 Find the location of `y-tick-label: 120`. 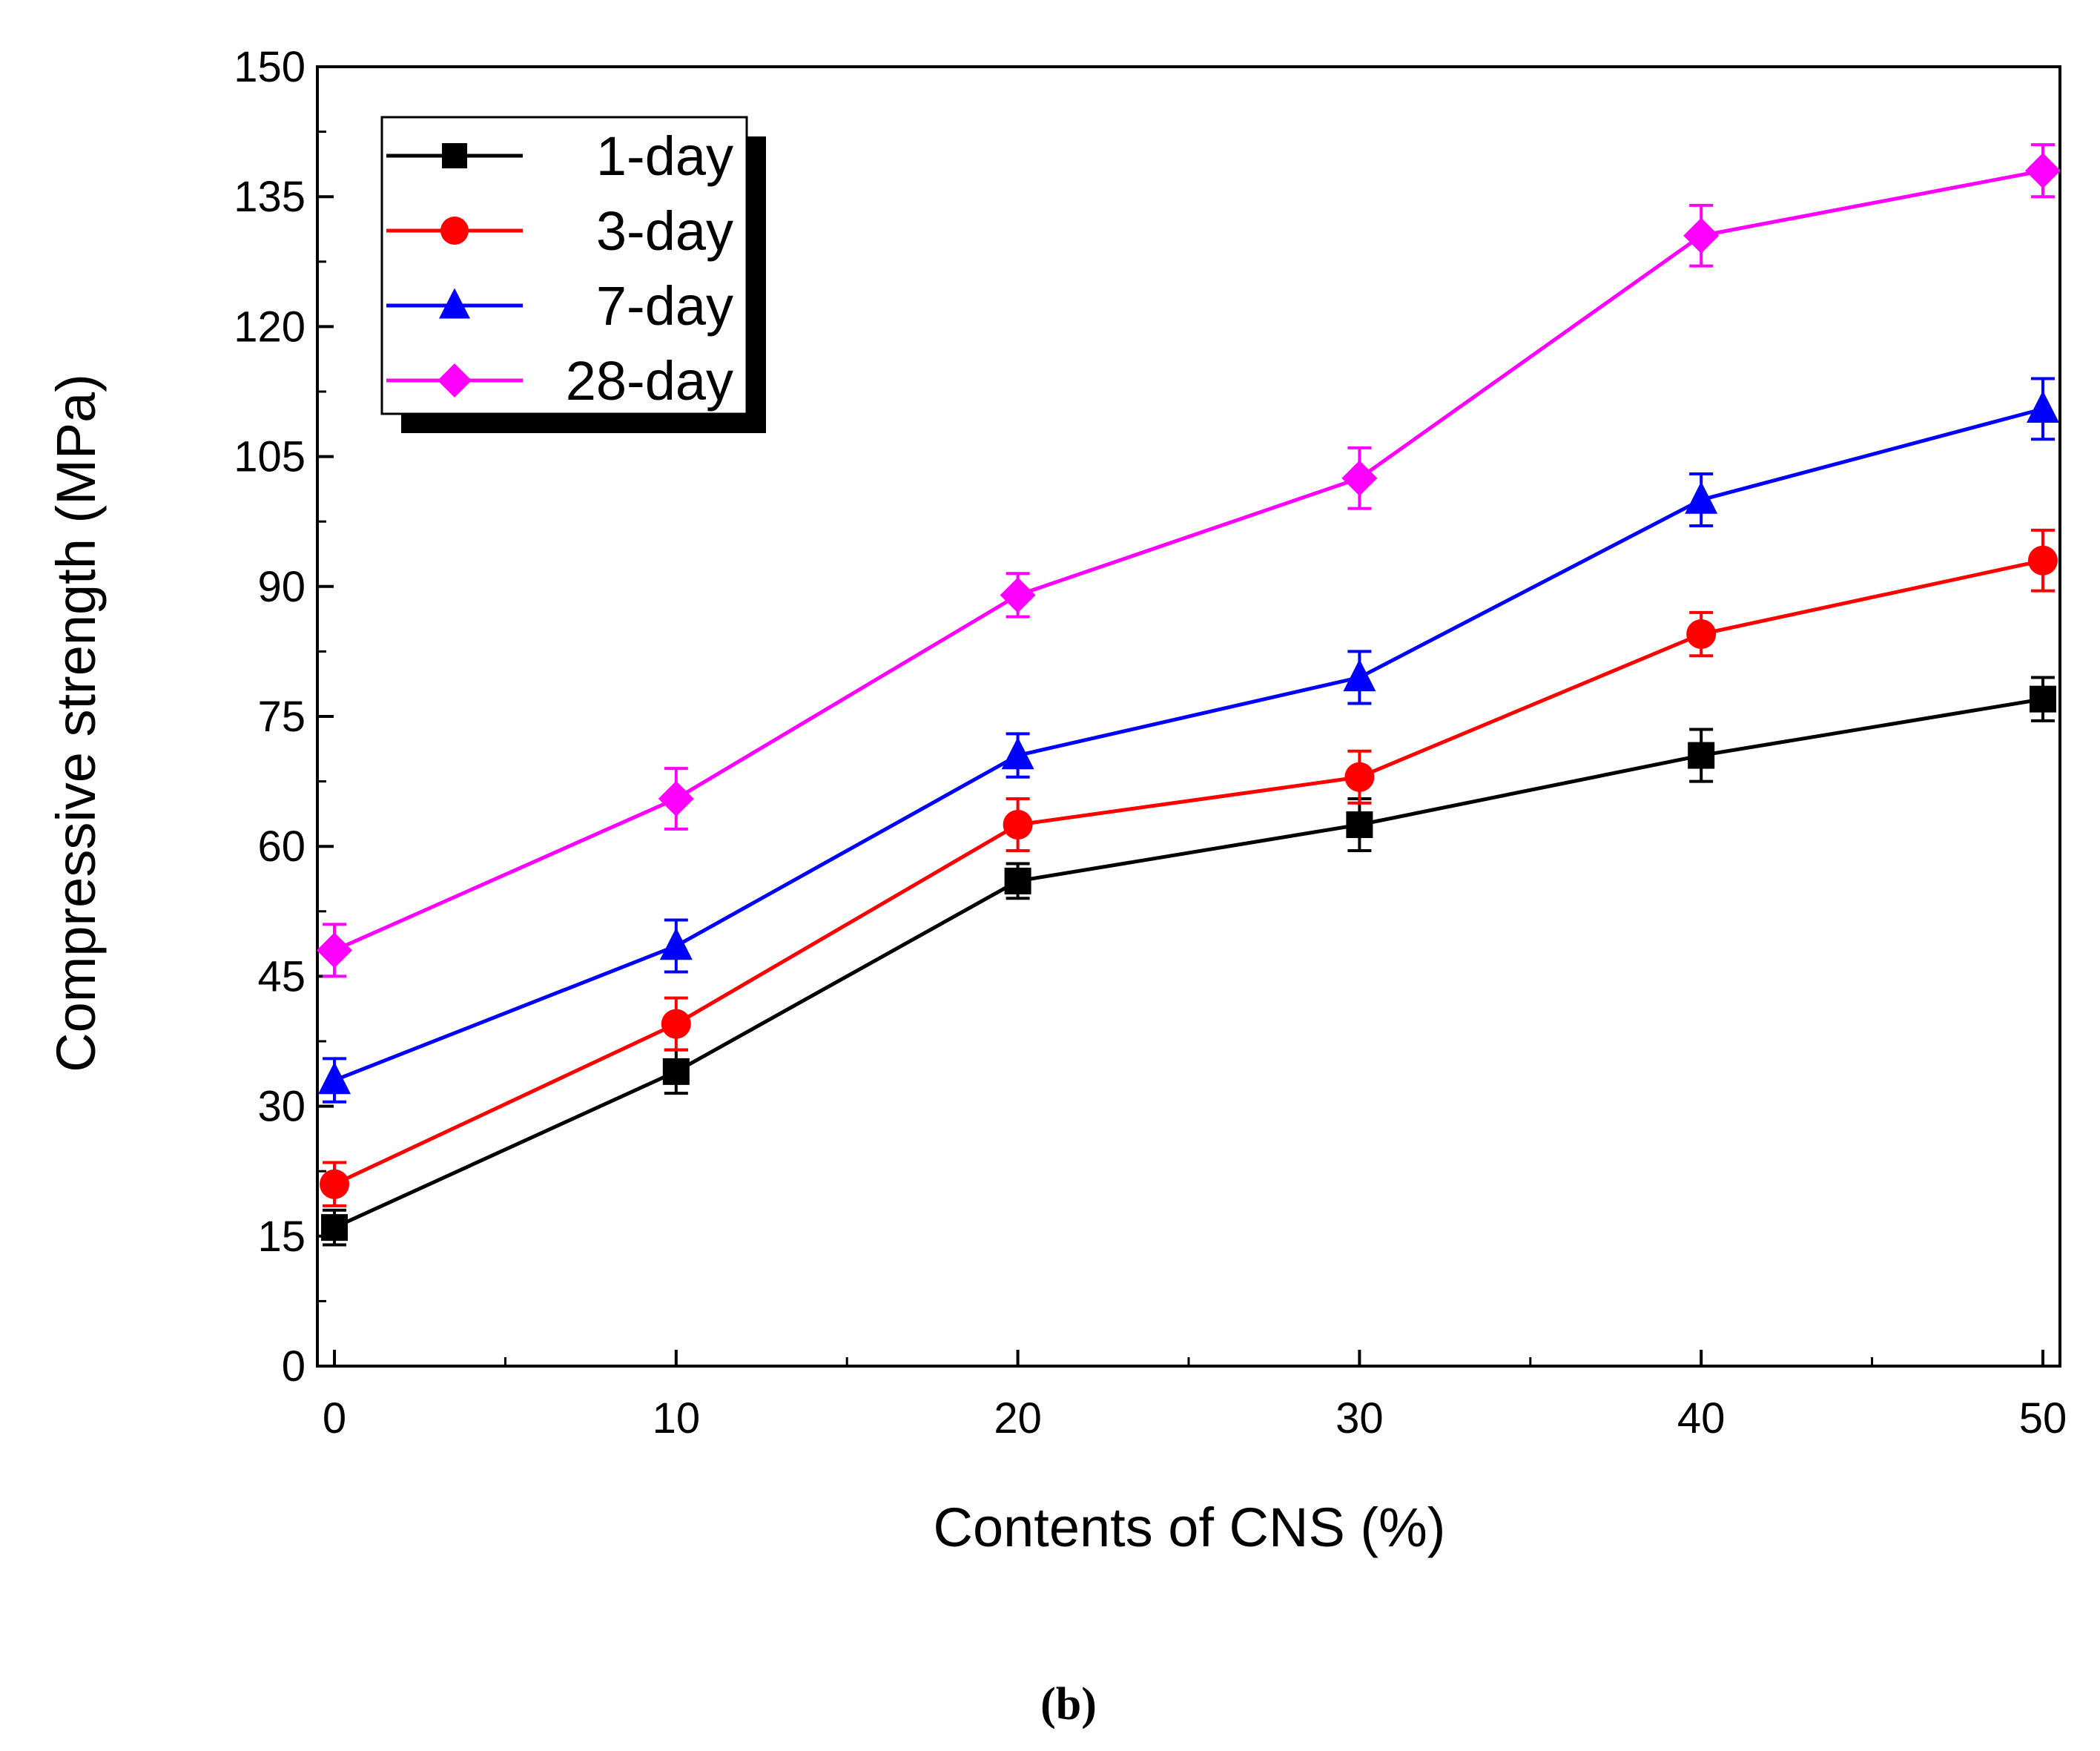

y-tick-label: 120 is located at coordinates (270, 327).